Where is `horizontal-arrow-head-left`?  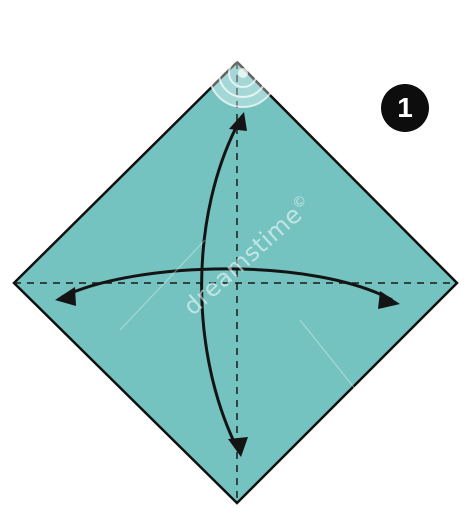
horizontal-arrow-head-left is located at coordinates (65, 296).